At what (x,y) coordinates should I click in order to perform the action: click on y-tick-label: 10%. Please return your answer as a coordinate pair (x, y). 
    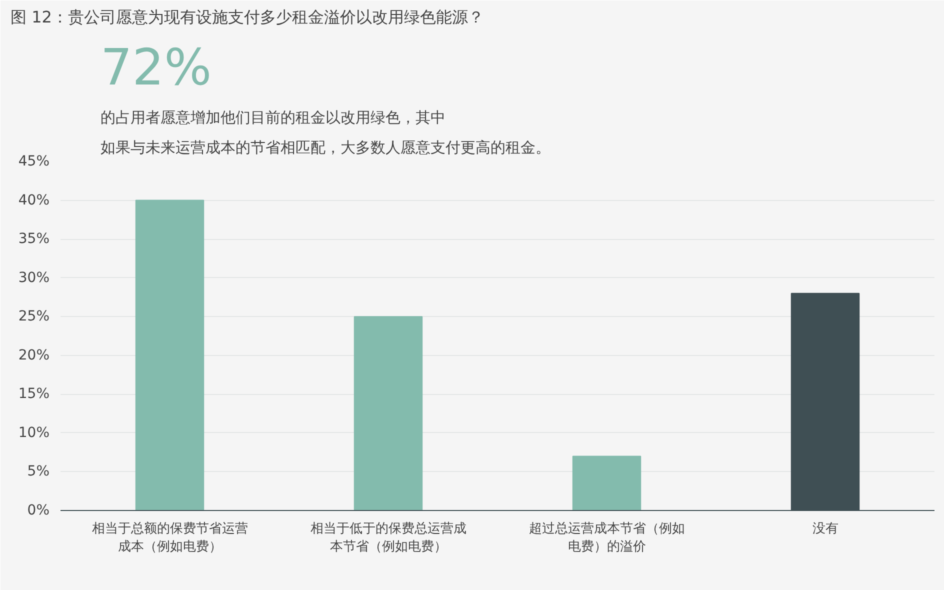
    Looking at the image, I should click on (34, 432).